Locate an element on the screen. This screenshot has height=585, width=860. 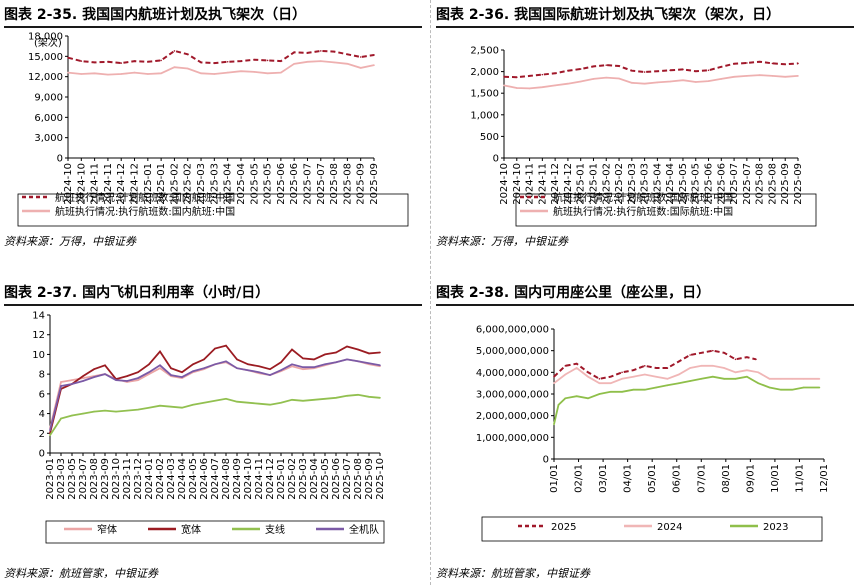
x-tick-label: 2025-08 is located at coordinates (334, 184).